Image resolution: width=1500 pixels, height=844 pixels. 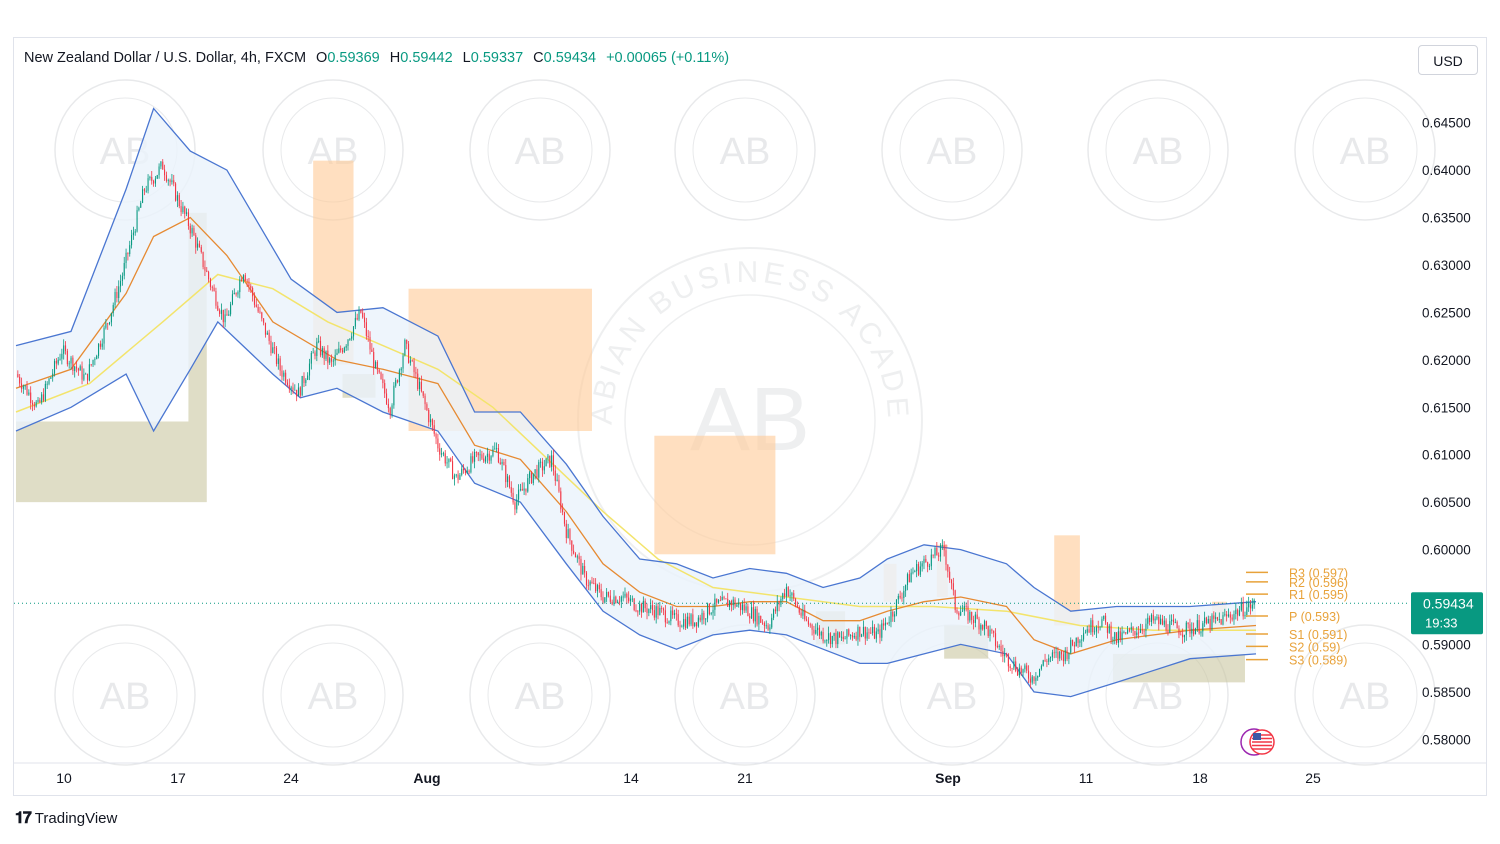 I want to click on tradingview-wordmark: TradingView, so click(x=76, y=818).